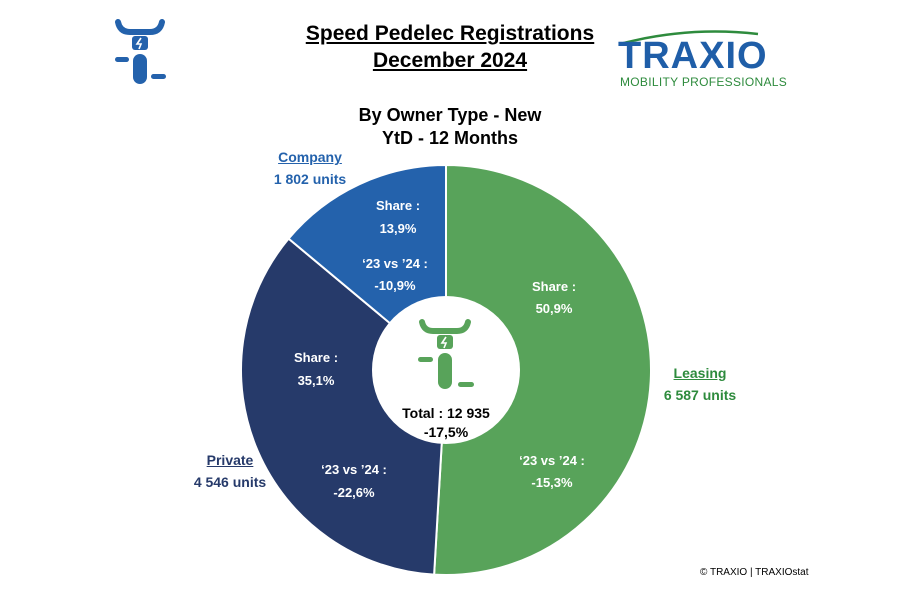  I want to click on company-change-prefix: ‘23 vs ’24 :, so click(395, 263).